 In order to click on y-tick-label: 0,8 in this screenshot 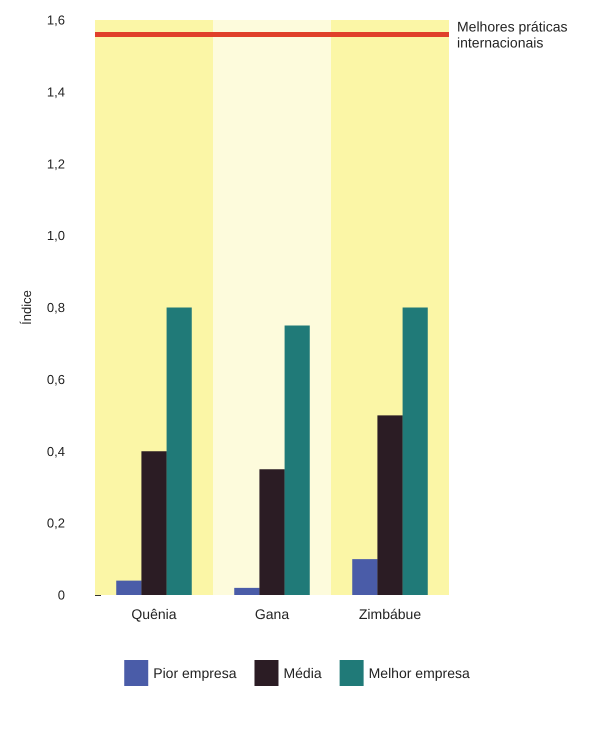, I will do `click(55, 307)`.